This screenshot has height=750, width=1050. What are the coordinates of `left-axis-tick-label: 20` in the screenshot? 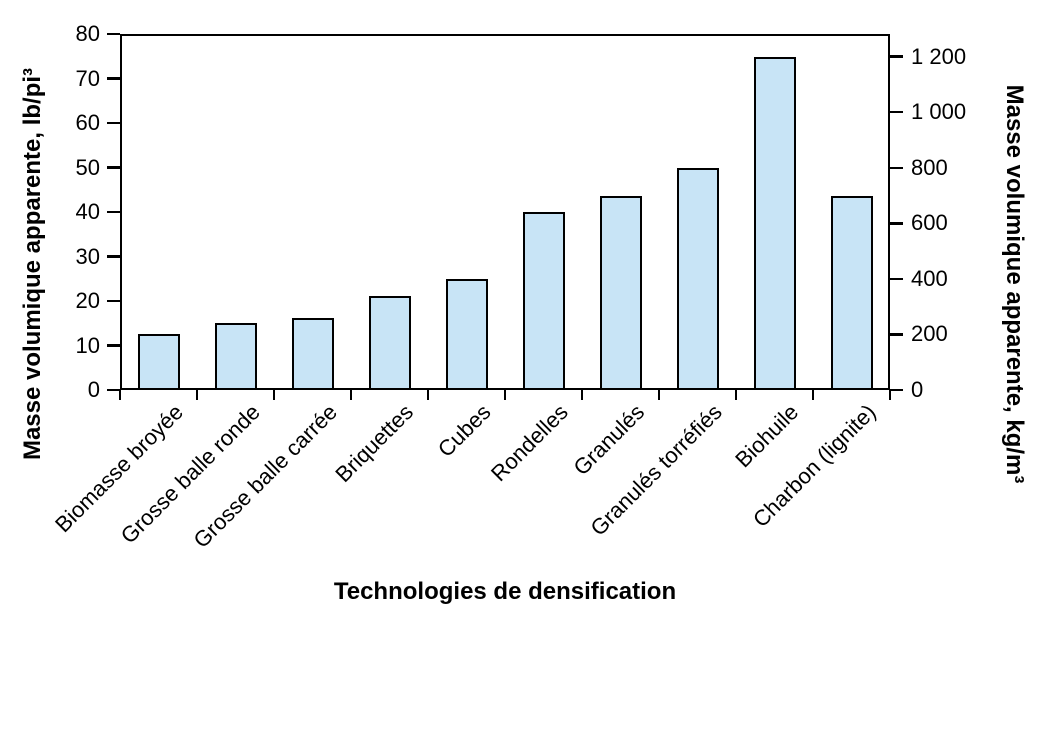 It's located at (87, 300).